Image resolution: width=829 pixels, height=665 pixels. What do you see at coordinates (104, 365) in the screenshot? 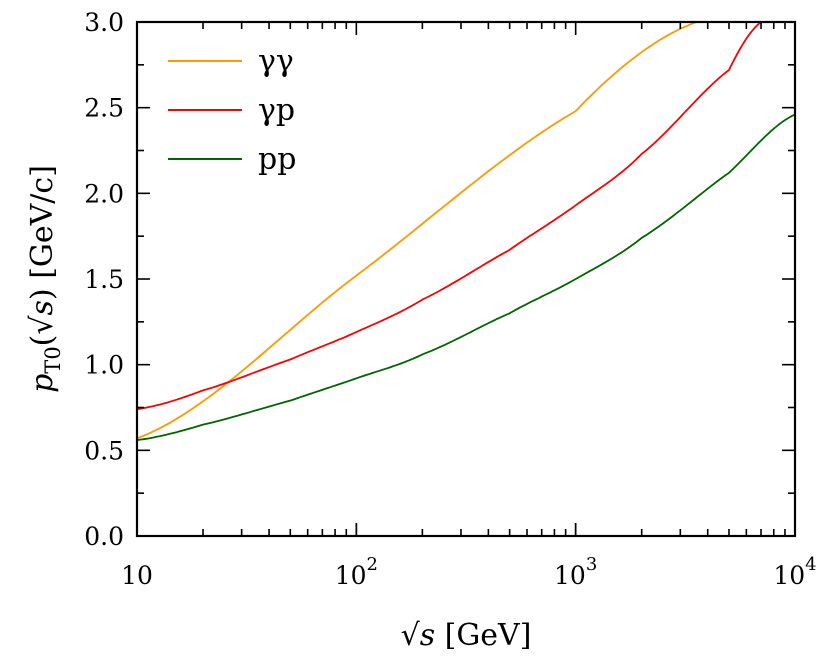
I see `y-tick-label: 1.0` at bounding box center [104, 365].